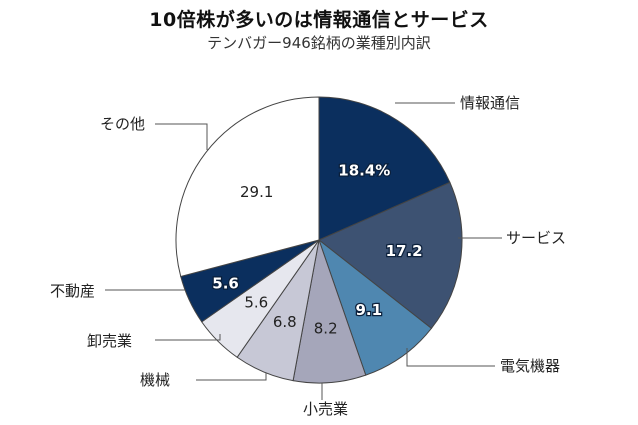  Describe the element at coordinates (285, 322) in the screenshot. I see `slice-value-label: 6.8` at that location.